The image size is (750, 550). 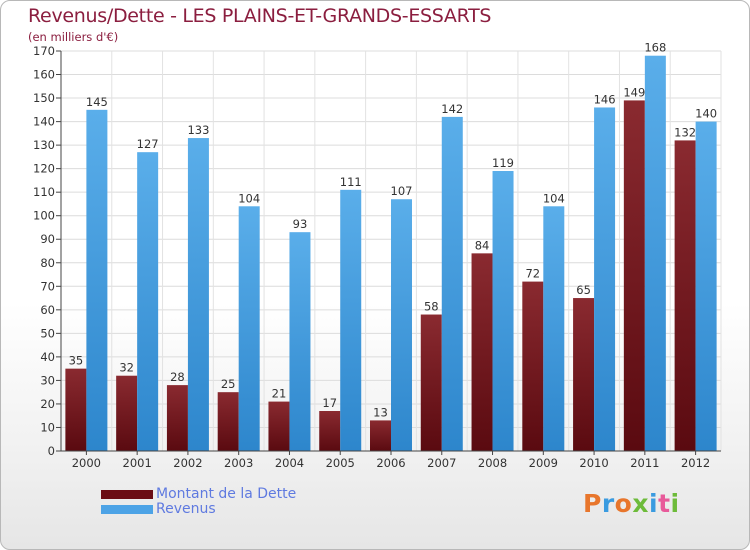 What do you see at coordinates (644, 463) in the screenshot?
I see `x-tick-label: 2011` at bounding box center [644, 463].